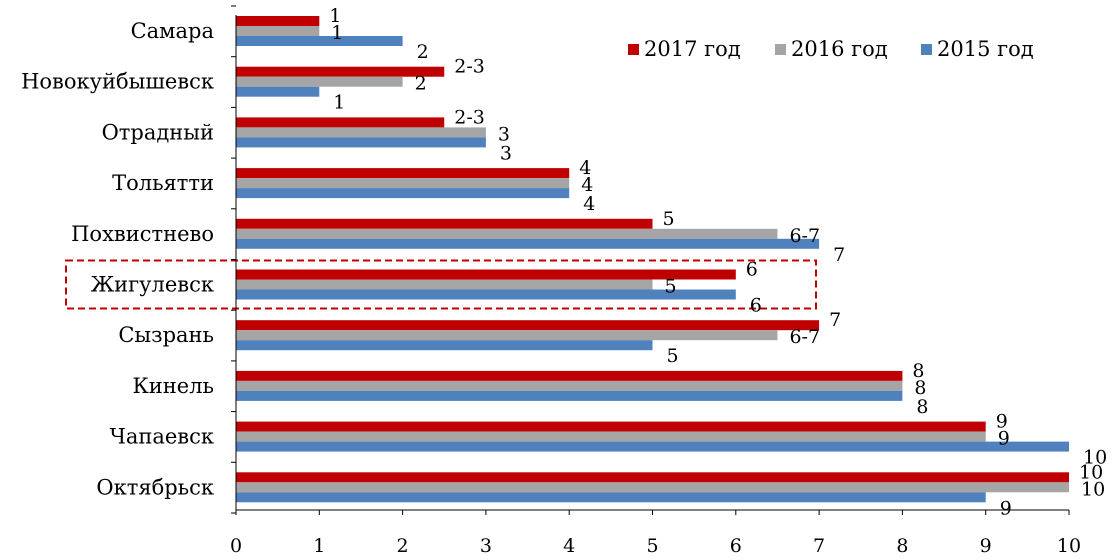  What do you see at coordinates (587, 185) in the screenshot?
I see `value-label-2016-год-тольятти: 4` at bounding box center [587, 185].